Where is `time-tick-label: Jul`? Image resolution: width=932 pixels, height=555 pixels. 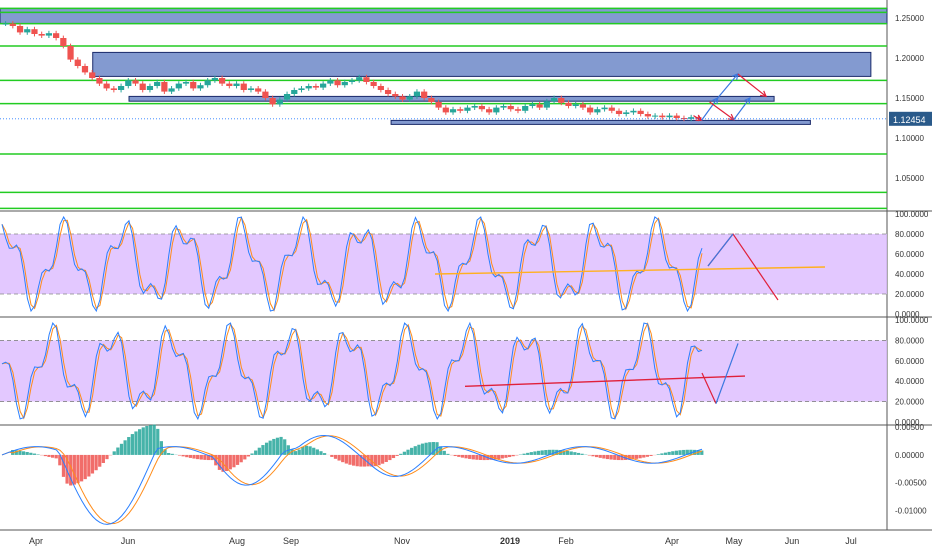 time-tick-label: Jul is located at coordinates (851, 541).